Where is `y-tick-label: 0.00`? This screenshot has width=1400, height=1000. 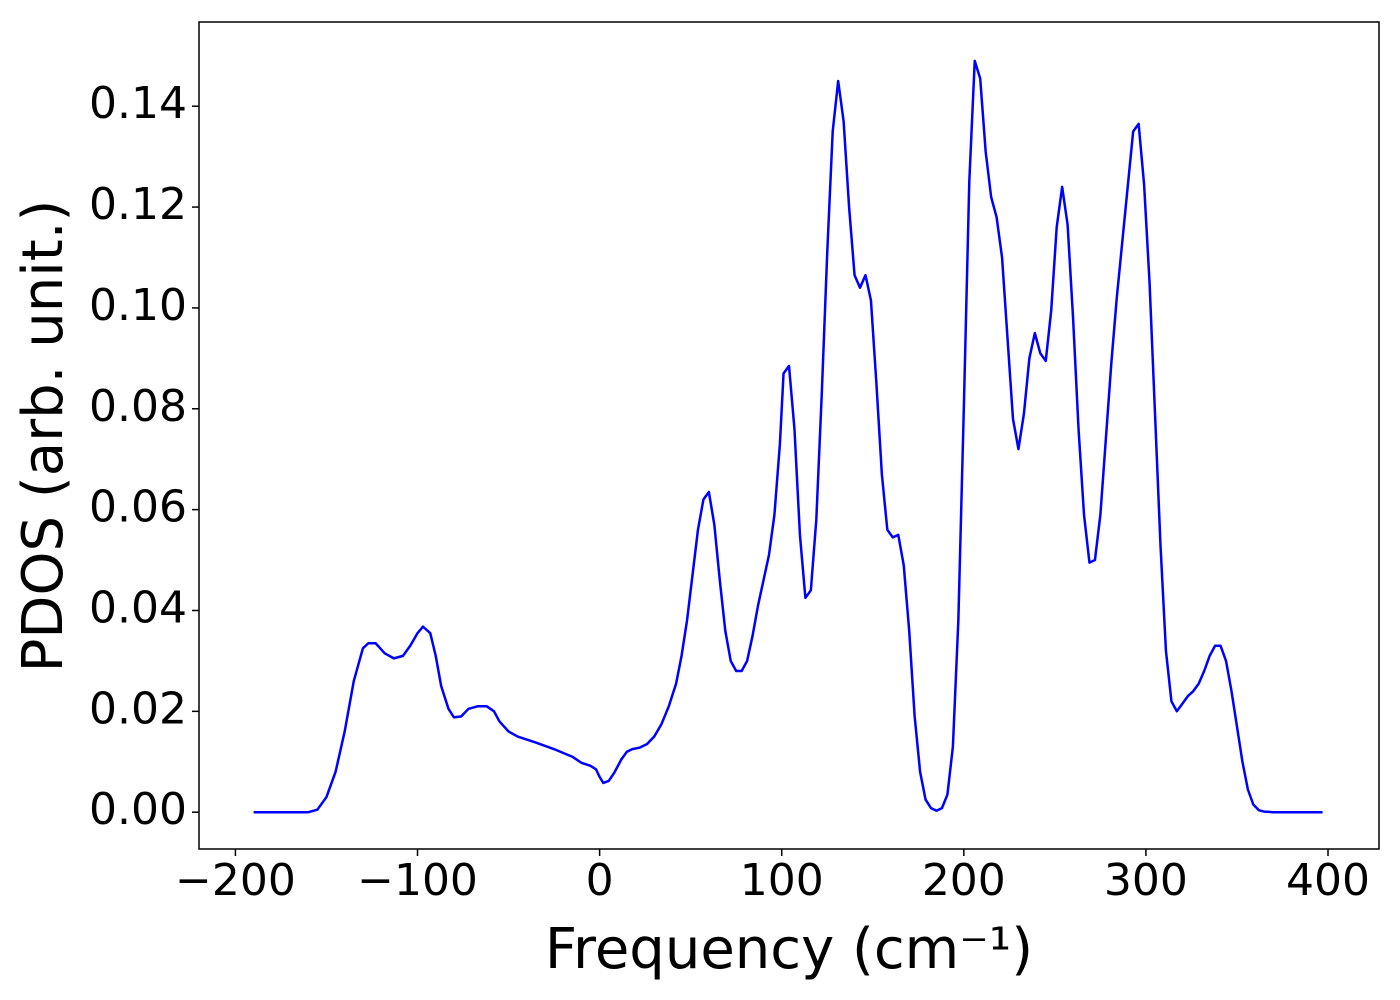 y-tick-label: 0.00 is located at coordinates (138, 809).